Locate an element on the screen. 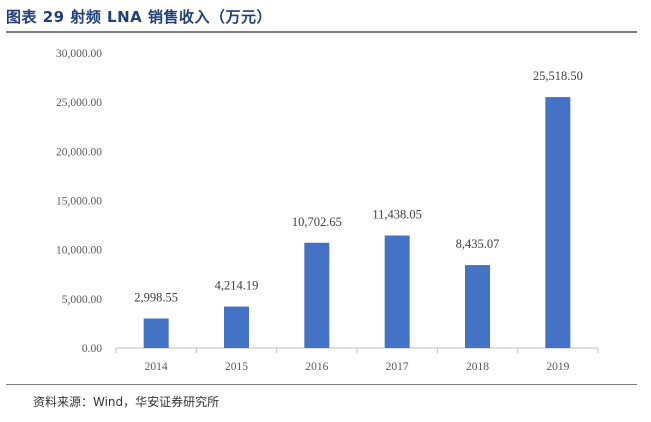  data-label-2015: 4,214.19 is located at coordinates (237, 286).